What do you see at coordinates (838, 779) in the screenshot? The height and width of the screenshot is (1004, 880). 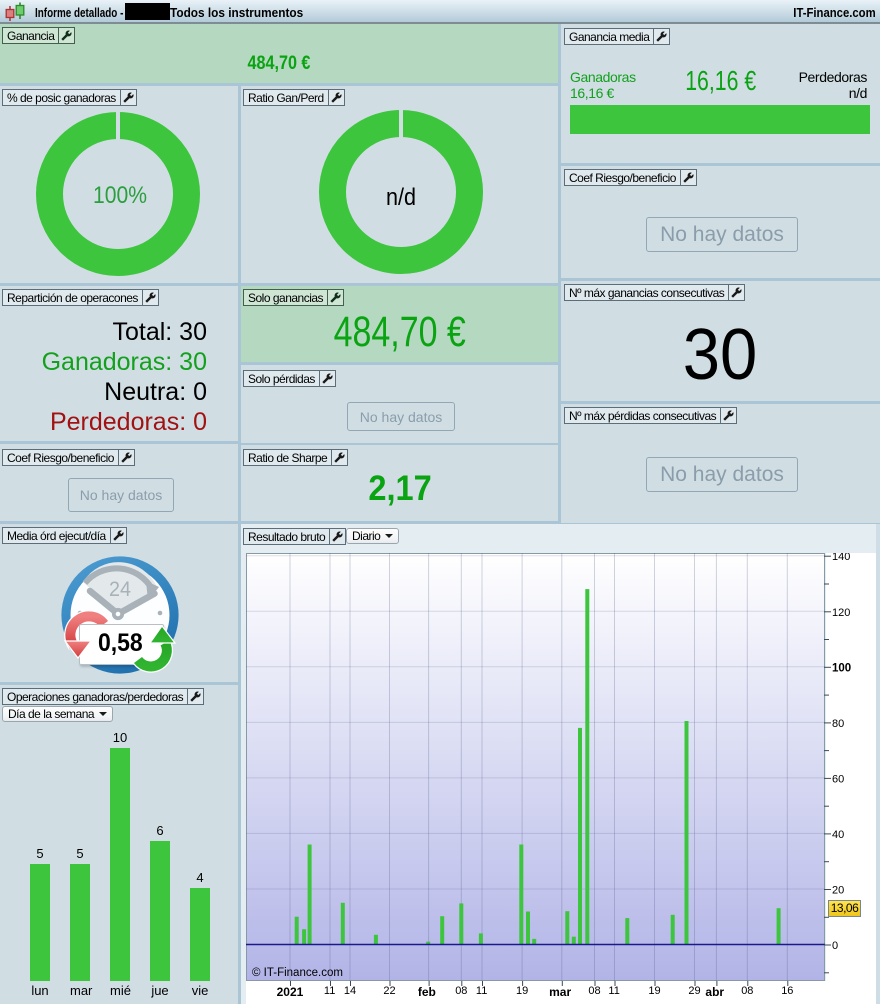 I see `svg-text: 60` at bounding box center [838, 779].